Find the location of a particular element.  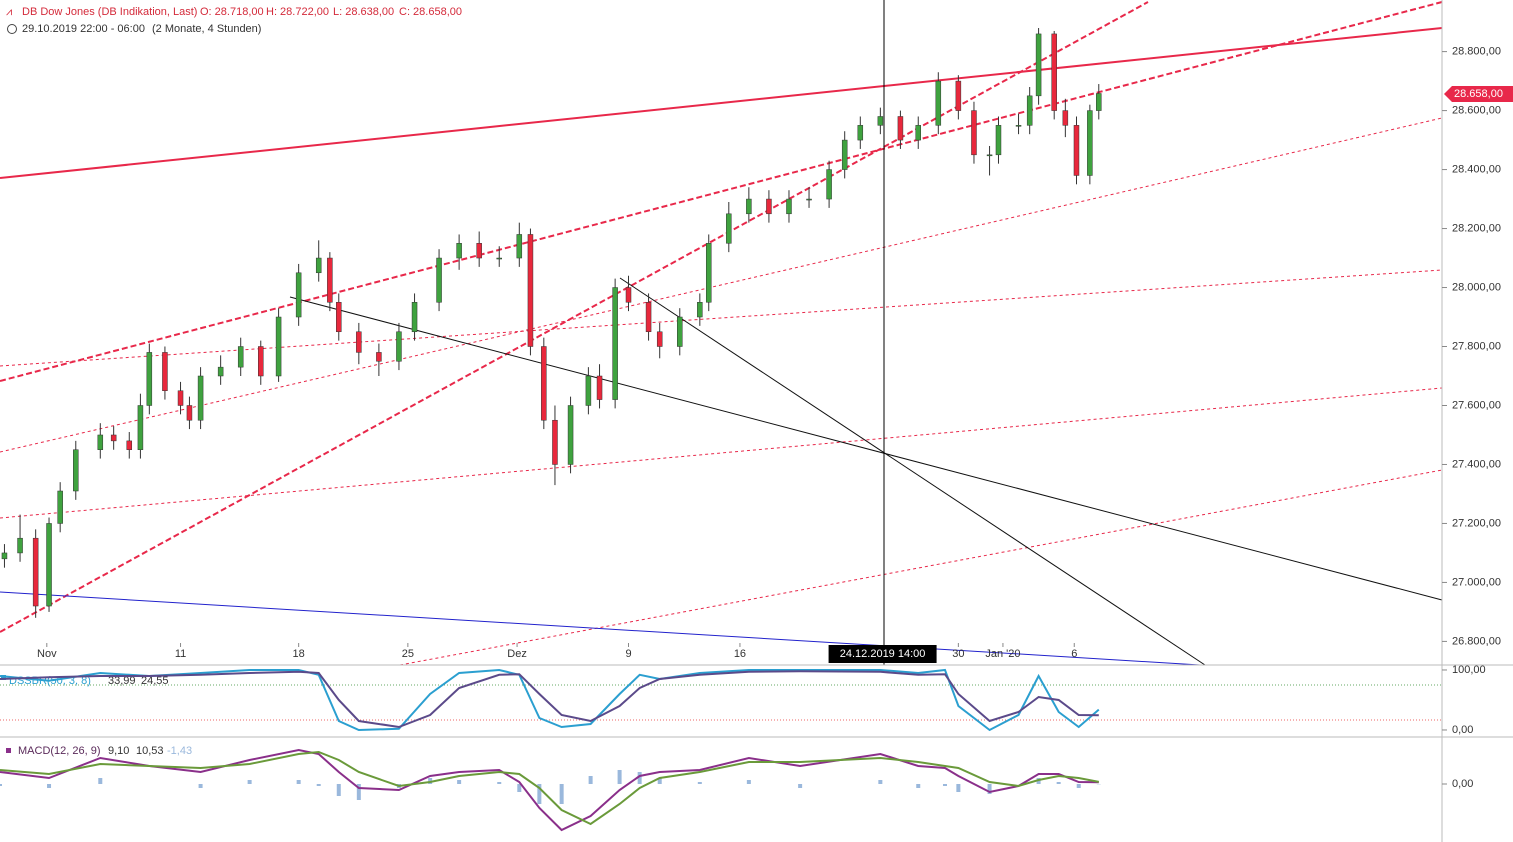

x-tick-label: 6 is located at coordinates (1074, 654).